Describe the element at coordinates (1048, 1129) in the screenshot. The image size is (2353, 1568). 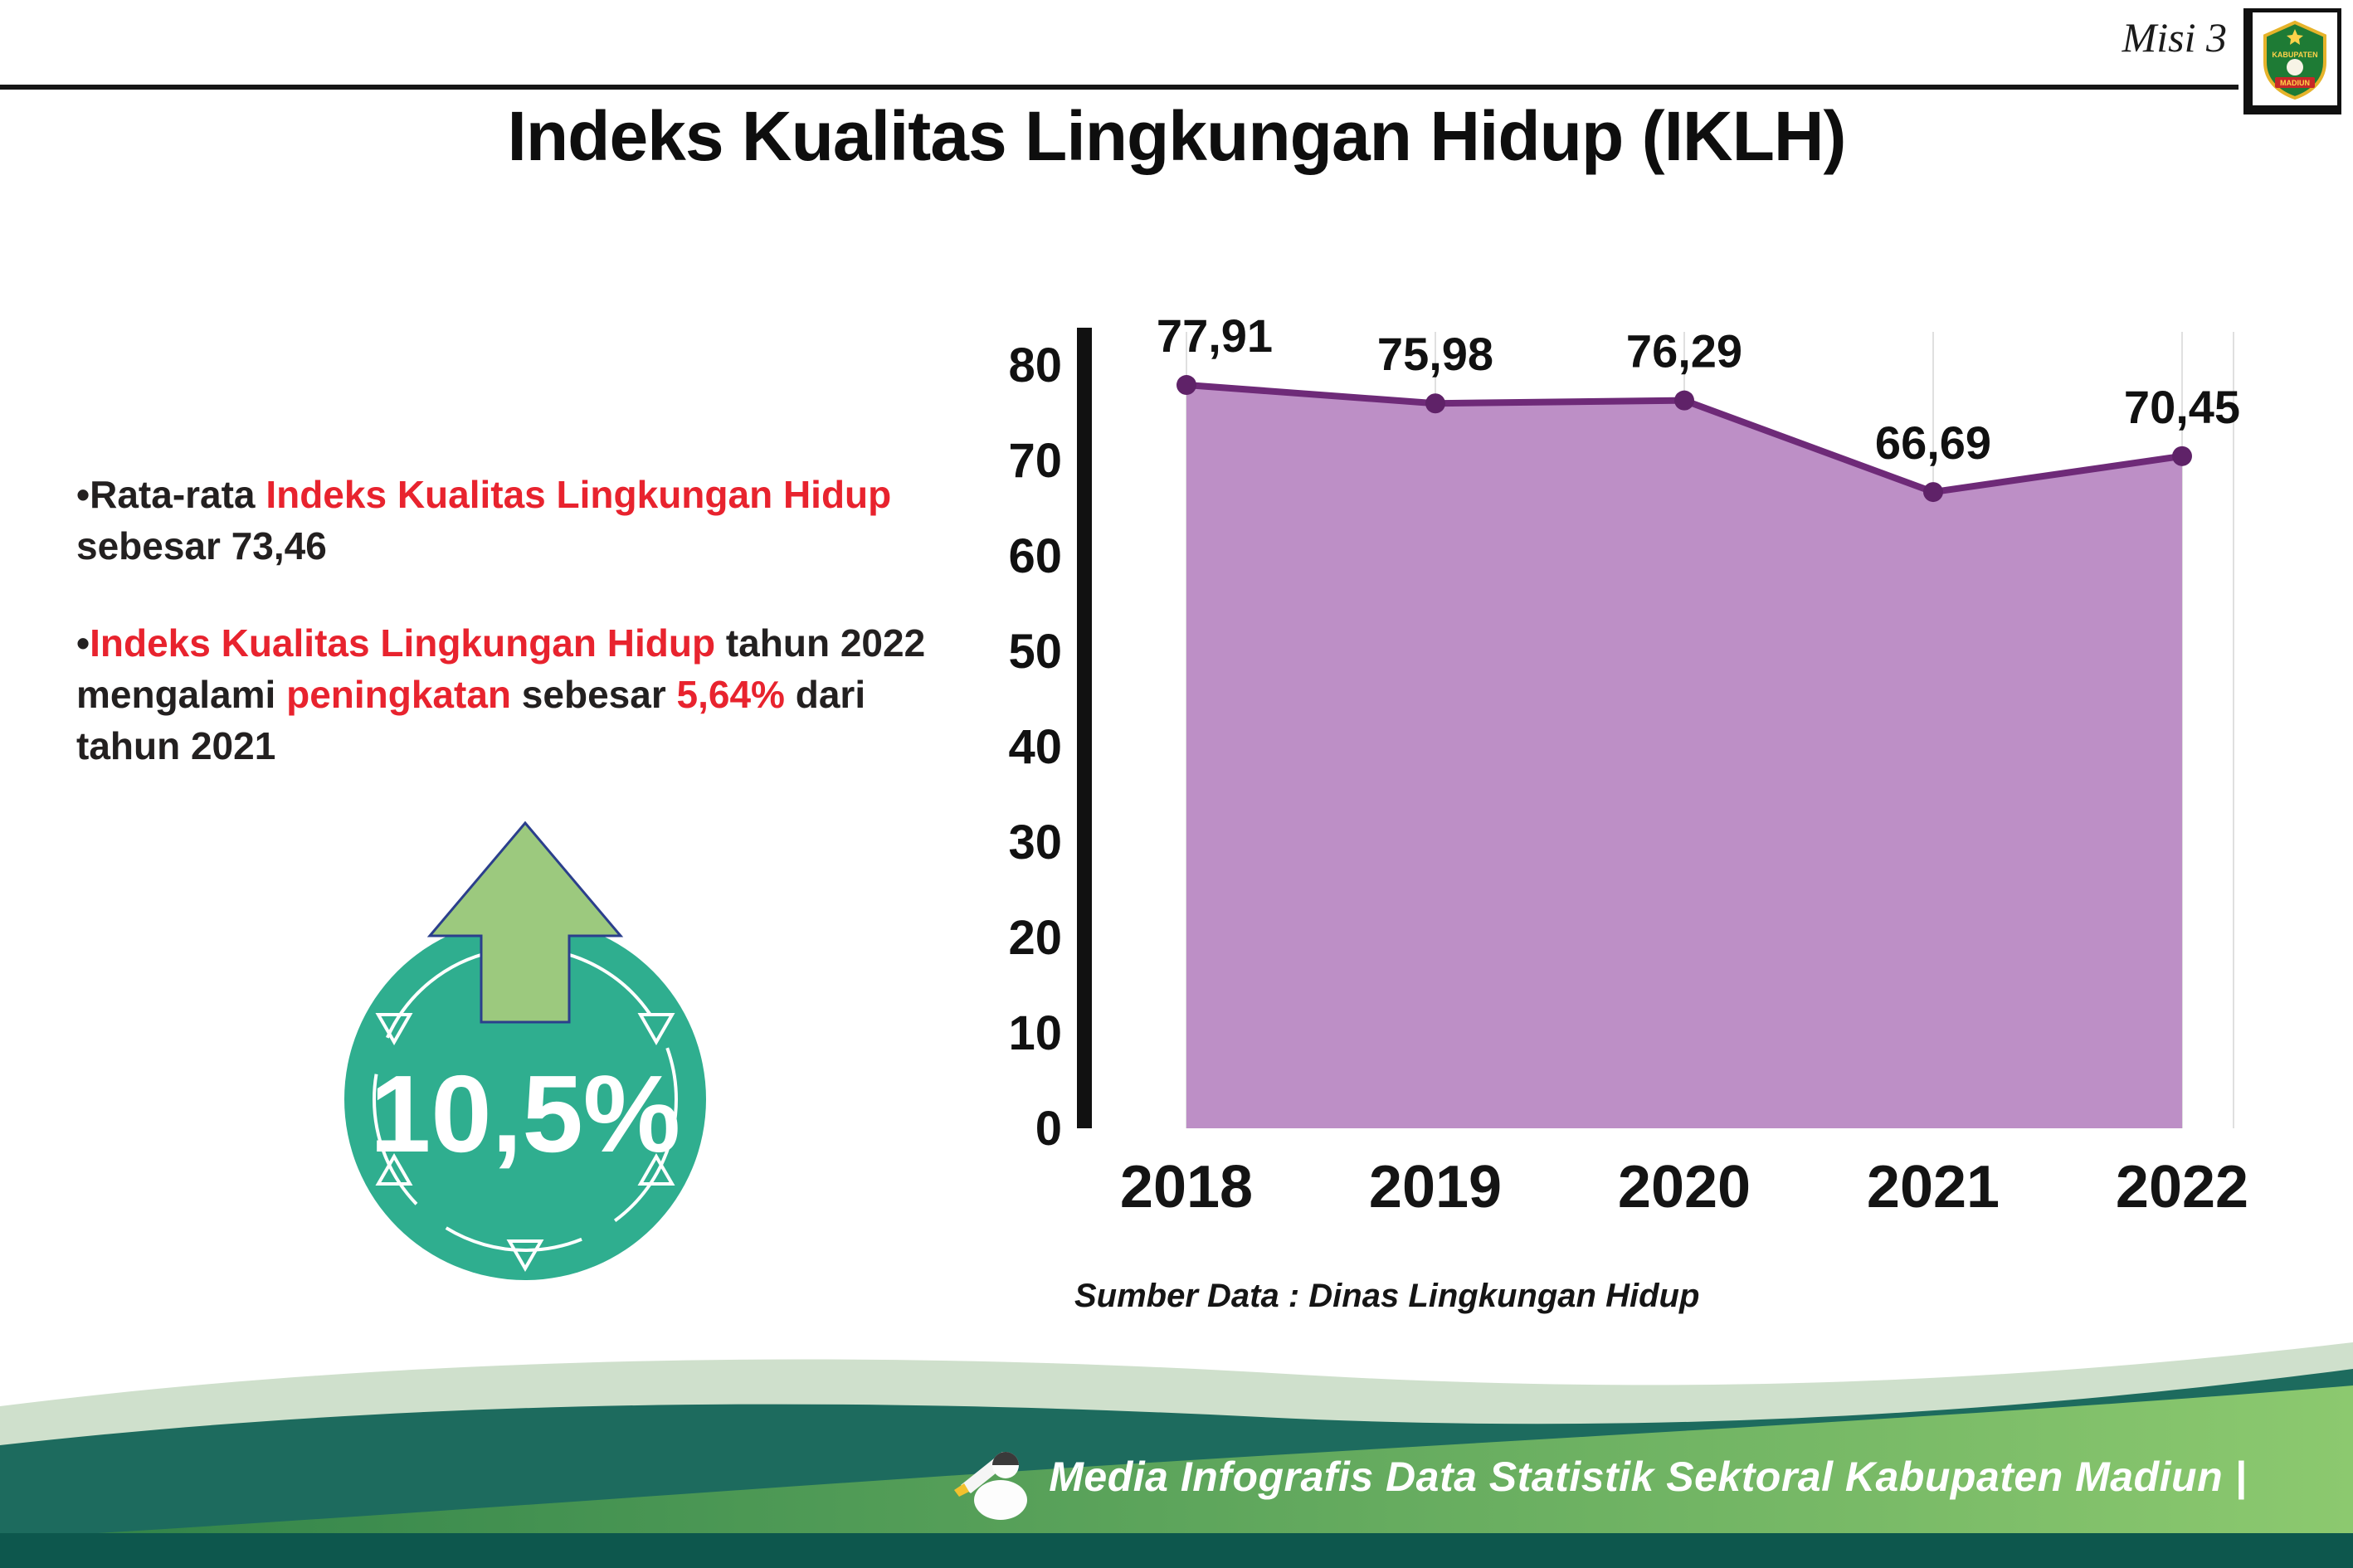
I see `y-tick-label: 0` at that location.